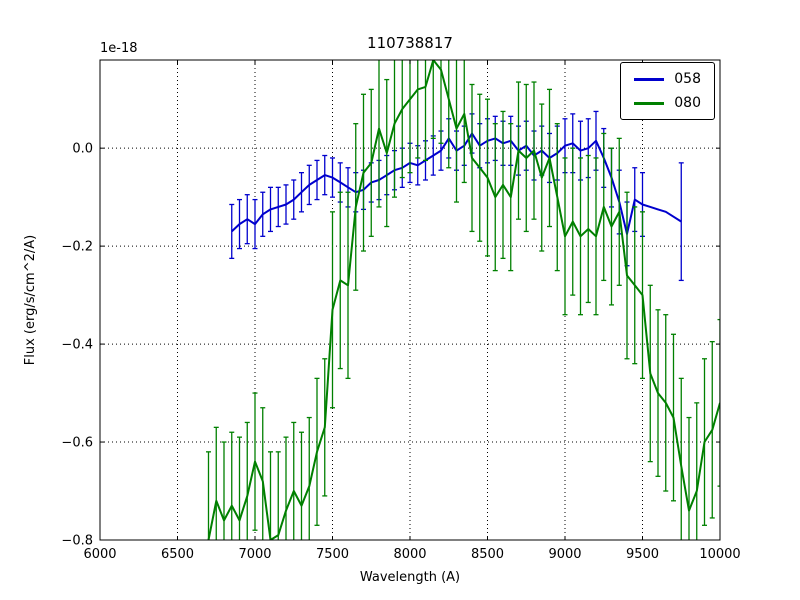  I want to click on legend-label-080: 080, so click(687, 103).